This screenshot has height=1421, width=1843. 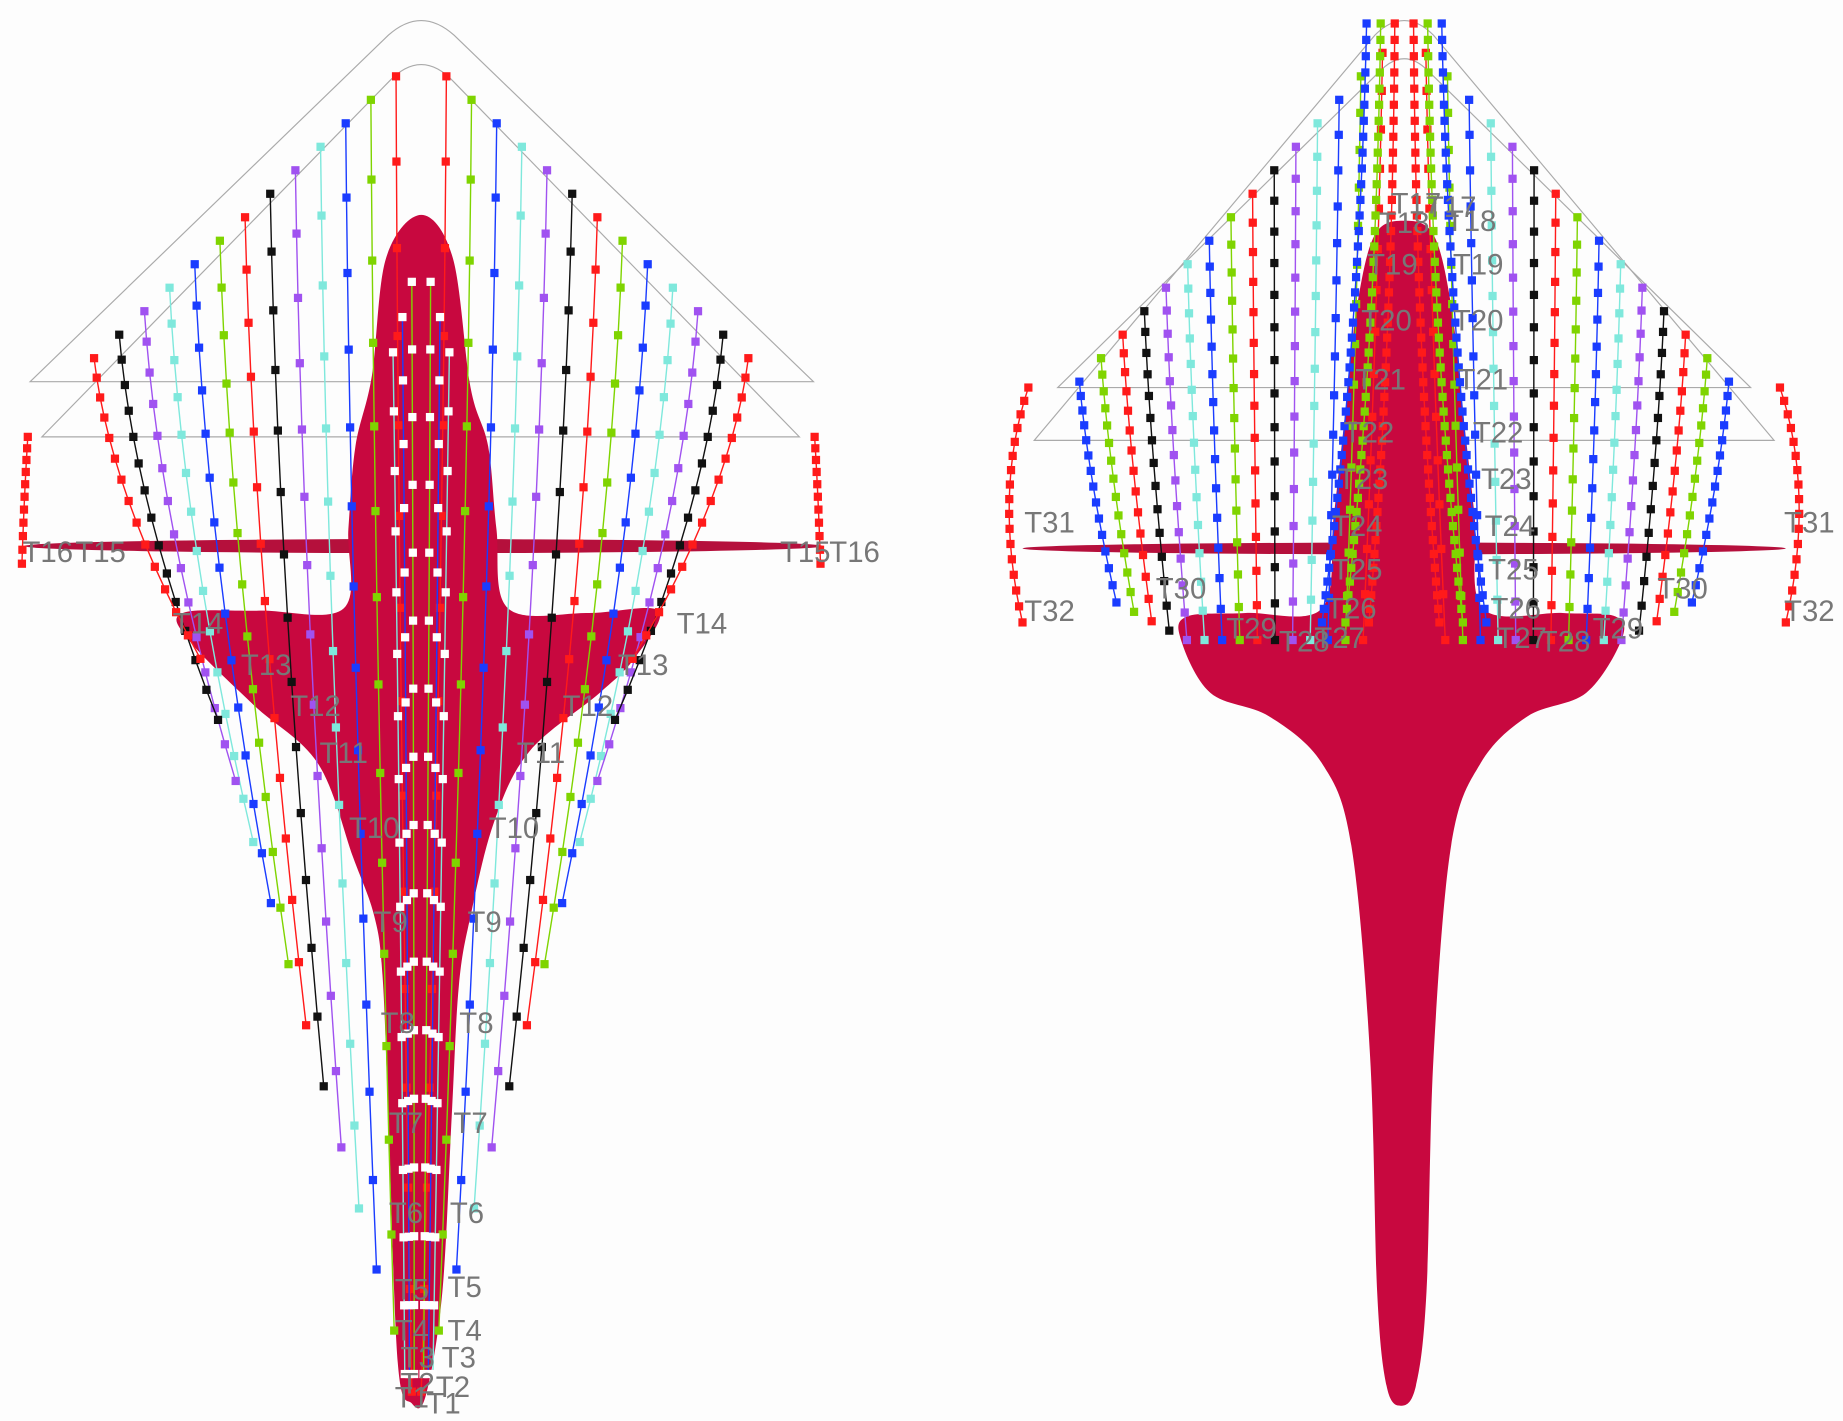 I want to click on tract-label: T11, so click(x=344, y=753).